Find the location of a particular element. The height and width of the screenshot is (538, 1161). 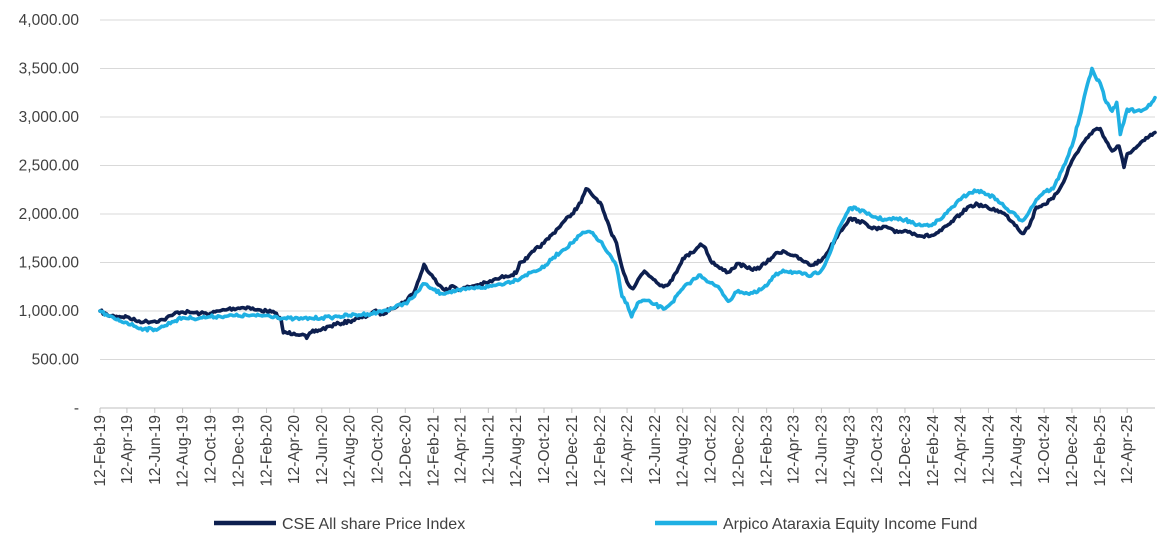

x-tick-label: 12-Dec-21 is located at coordinates (572, 451).